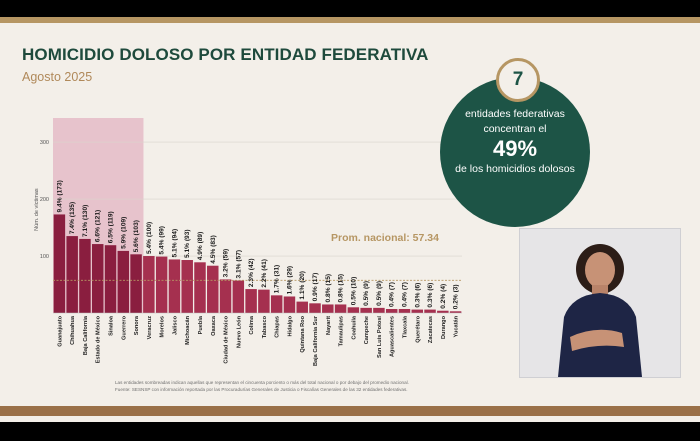 The image size is (700, 441). What do you see at coordinates (515, 129) in the screenshot?
I see `stat-text-line2: concentran el` at bounding box center [515, 129].